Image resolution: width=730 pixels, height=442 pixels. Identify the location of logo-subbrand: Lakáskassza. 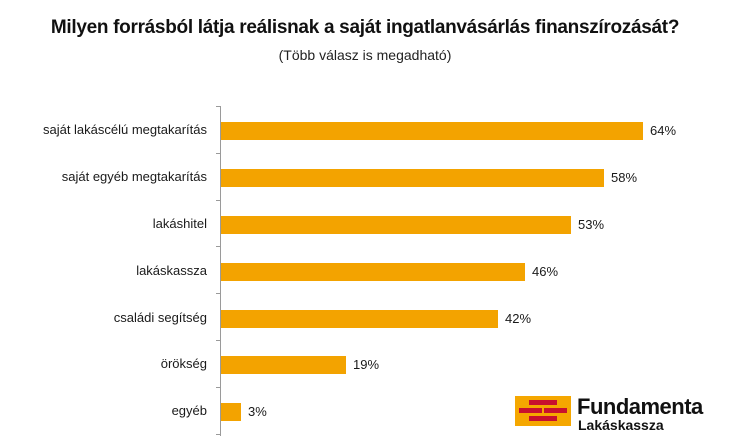
(621, 425).